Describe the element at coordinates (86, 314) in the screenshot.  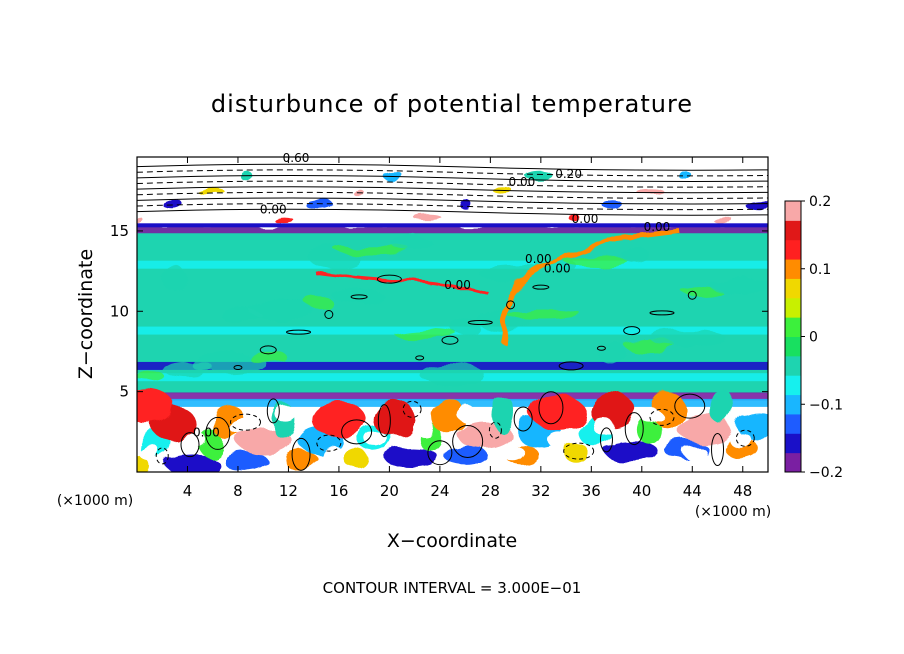
I see `y-axis-label: Z−coordinate` at that location.